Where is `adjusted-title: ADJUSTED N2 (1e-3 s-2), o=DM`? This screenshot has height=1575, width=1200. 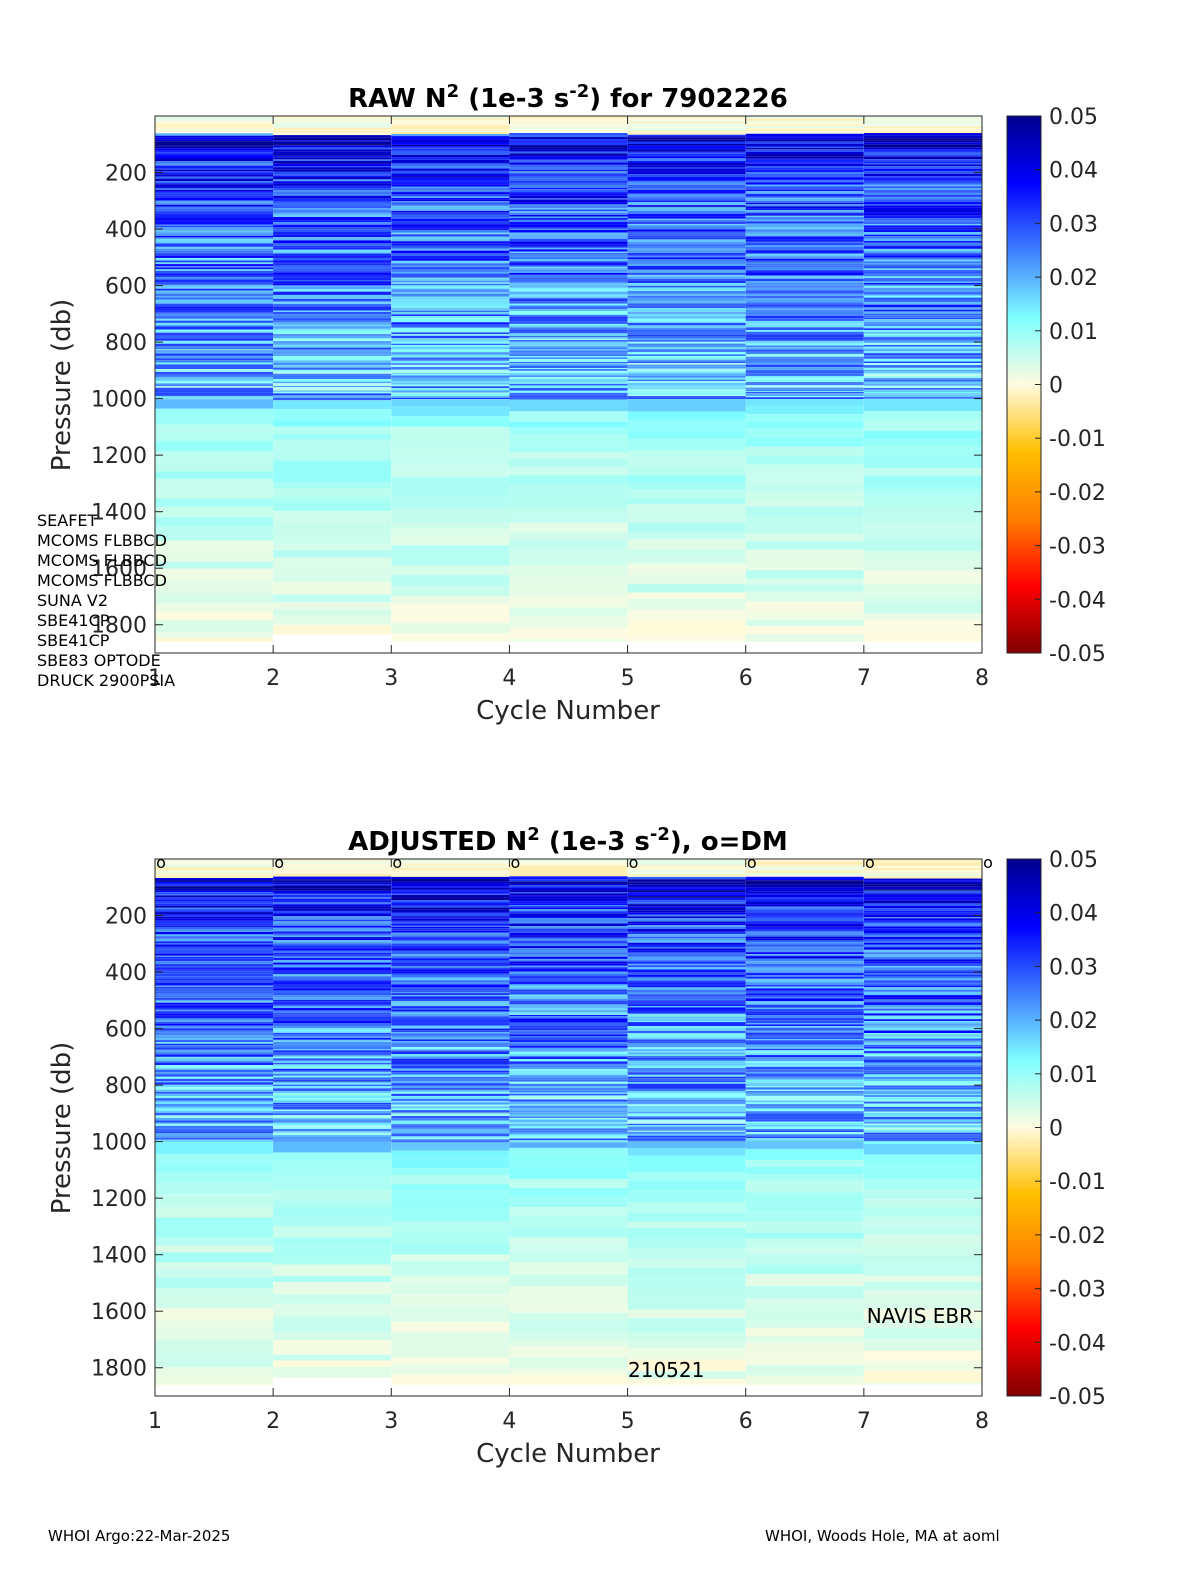
adjusted-title: ADJUSTED N2 (1e-3 s-2), o=DM is located at coordinates (568, 840).